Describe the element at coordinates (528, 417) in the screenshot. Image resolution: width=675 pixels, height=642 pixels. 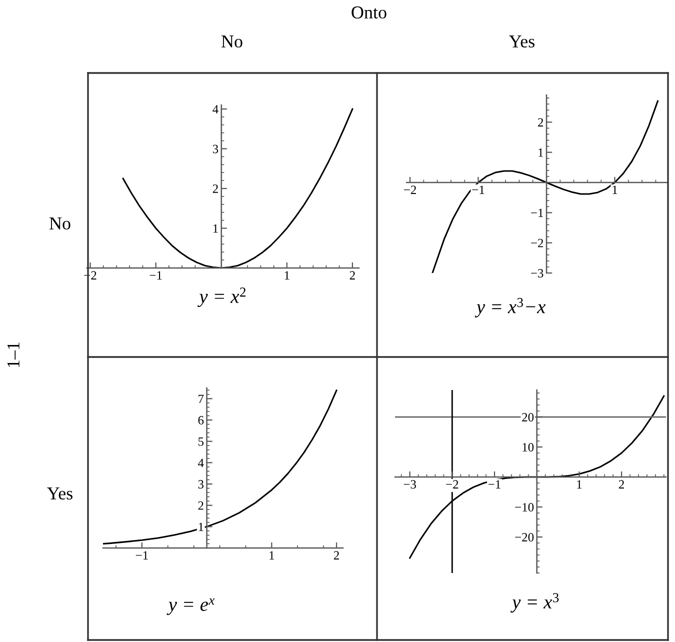
I see `y-tick-label: 20` at that location.